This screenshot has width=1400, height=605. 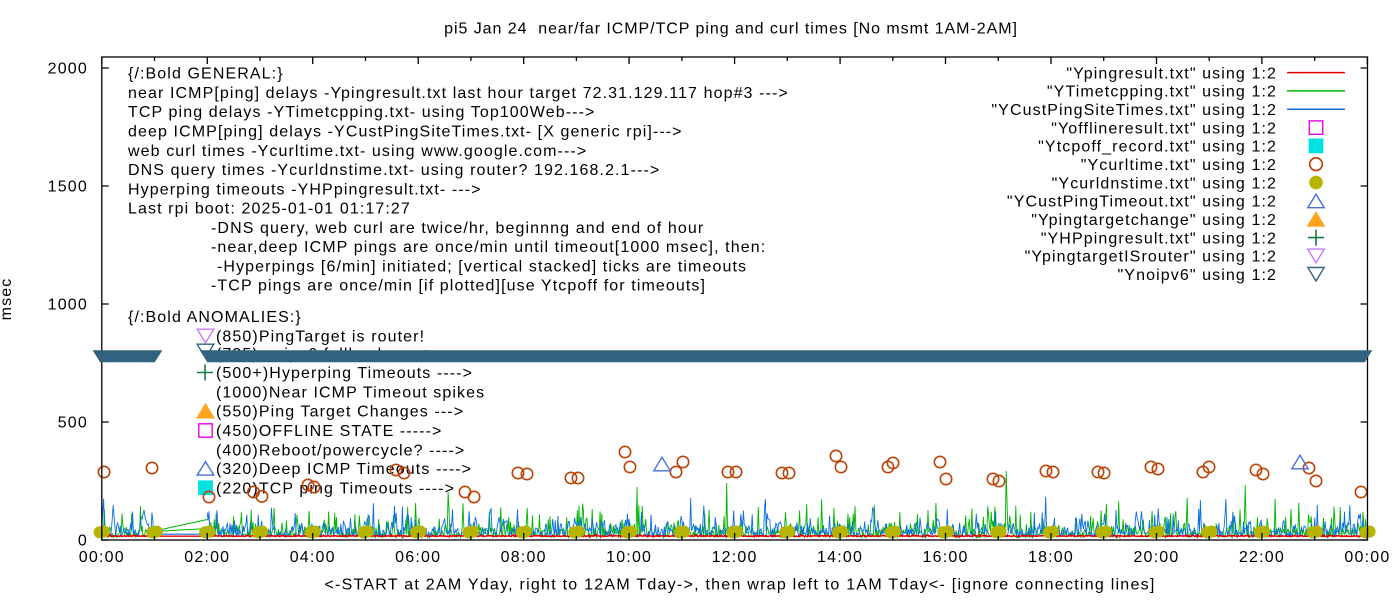 I want to click on svg-text: "Ynoipv6" using 1:2, so click(x=1197, y=275).